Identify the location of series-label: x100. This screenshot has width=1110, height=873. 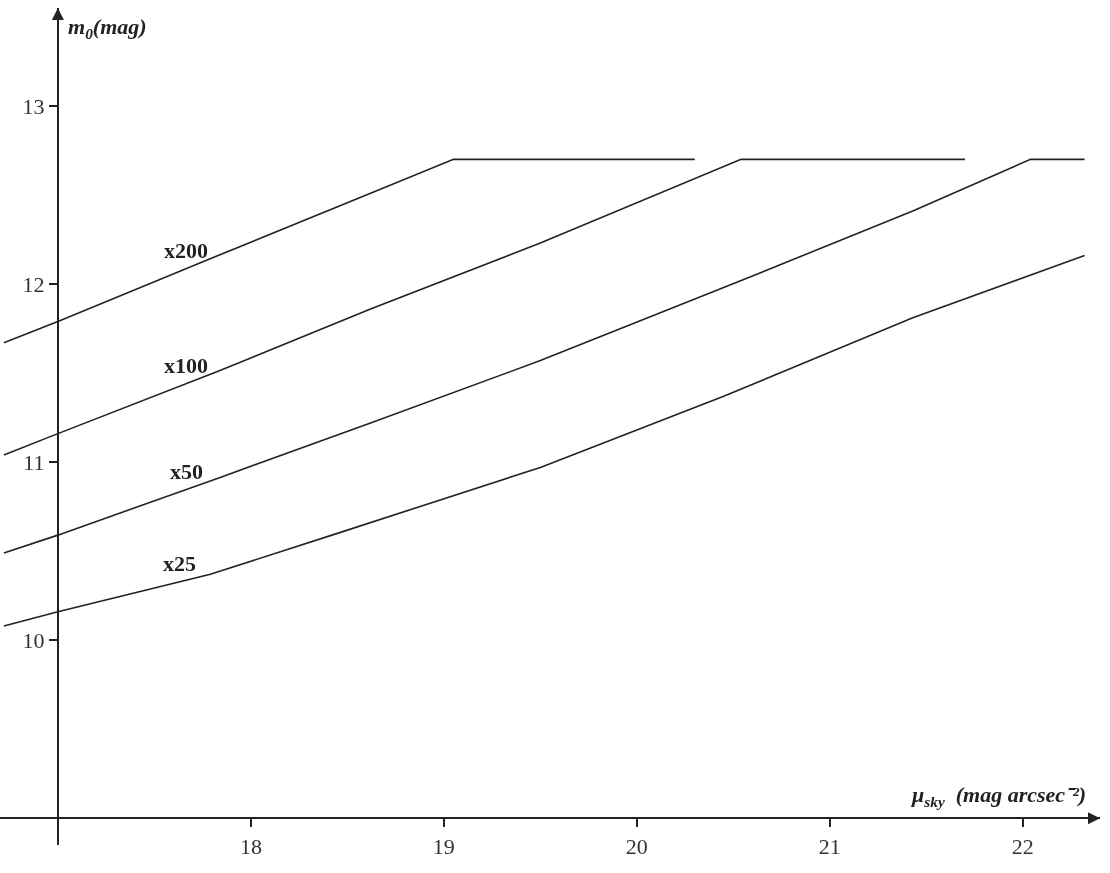
(186, 365).